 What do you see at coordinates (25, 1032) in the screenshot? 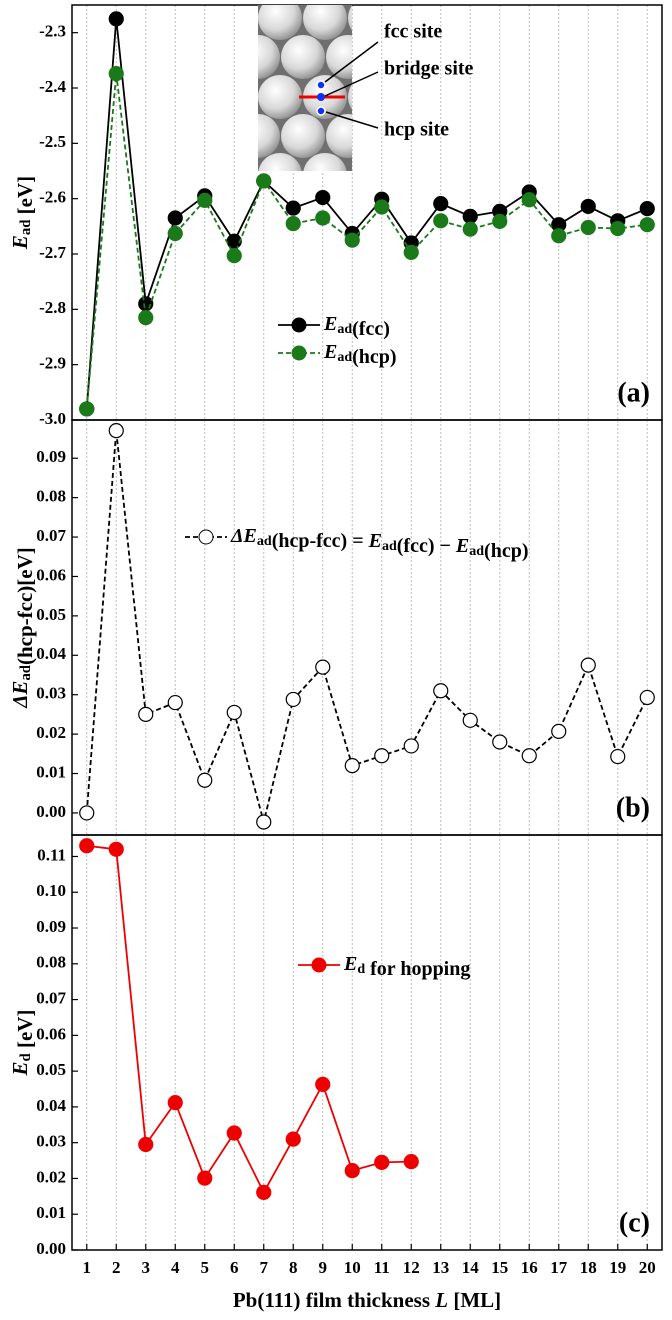
I see `text-part: [eV]` at bounding box center [25, 1032].